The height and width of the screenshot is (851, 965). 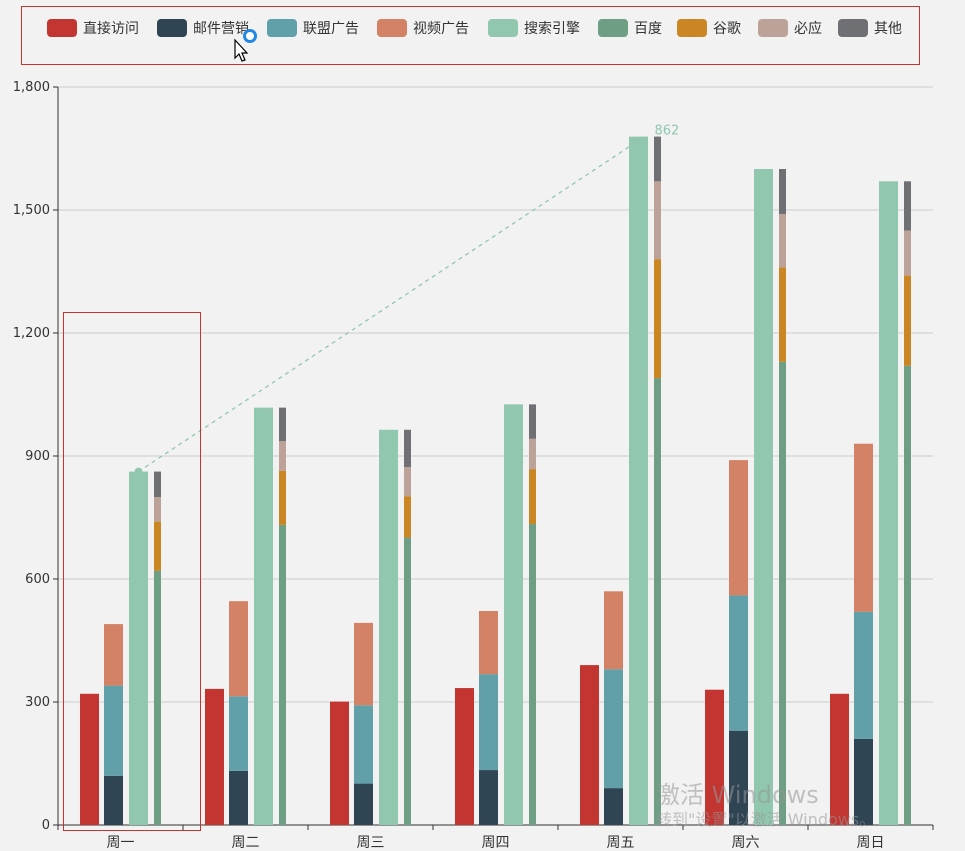 I want to click on busy-spinner-icon, so click(x=250, y=36).